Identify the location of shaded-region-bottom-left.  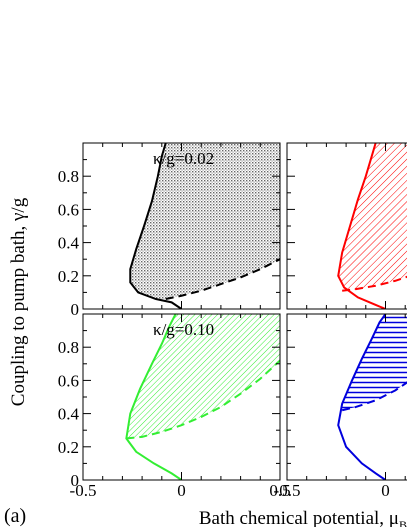
(203, 376).